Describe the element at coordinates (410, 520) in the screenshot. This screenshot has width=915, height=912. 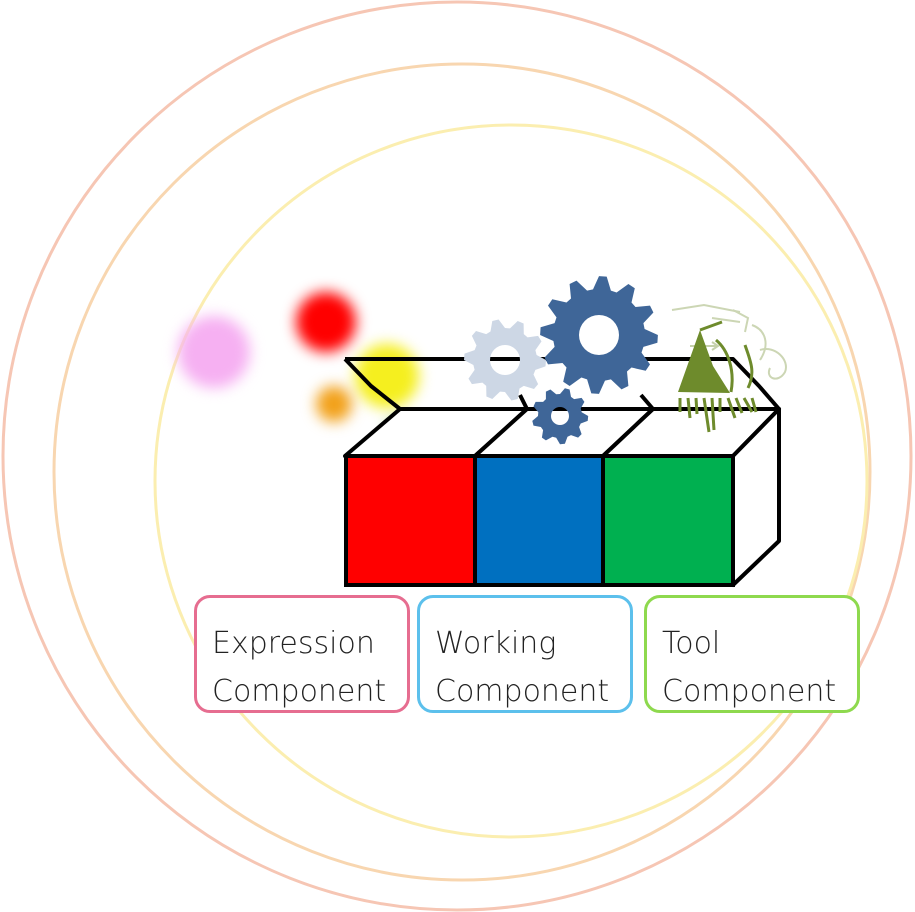
I see `front-face-expression` at that location.